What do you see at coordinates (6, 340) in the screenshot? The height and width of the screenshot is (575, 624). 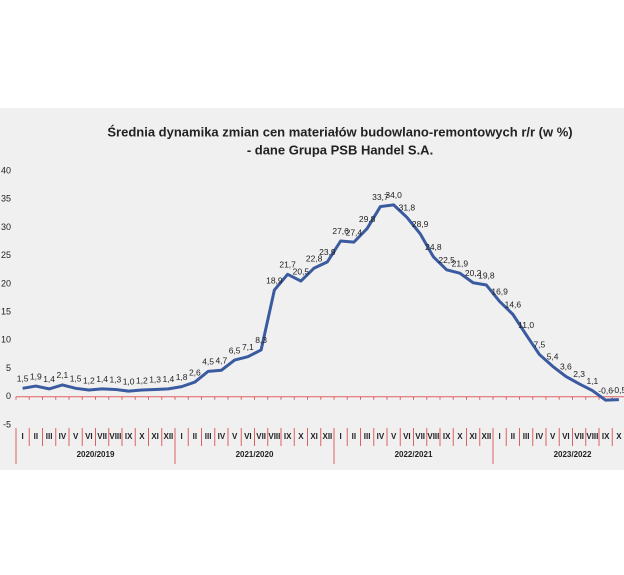 I see `y-tick-label: 10` at bounding box center [6, 340].